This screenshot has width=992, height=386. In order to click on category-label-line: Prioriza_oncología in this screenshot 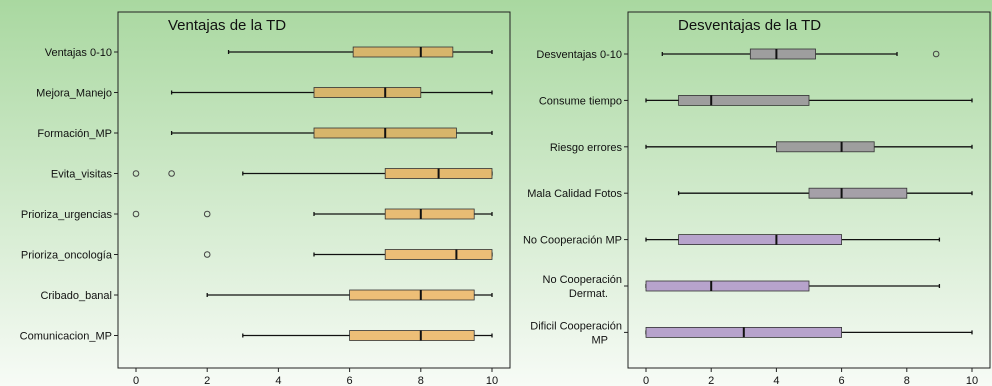, I will do `click(67, 256)`.